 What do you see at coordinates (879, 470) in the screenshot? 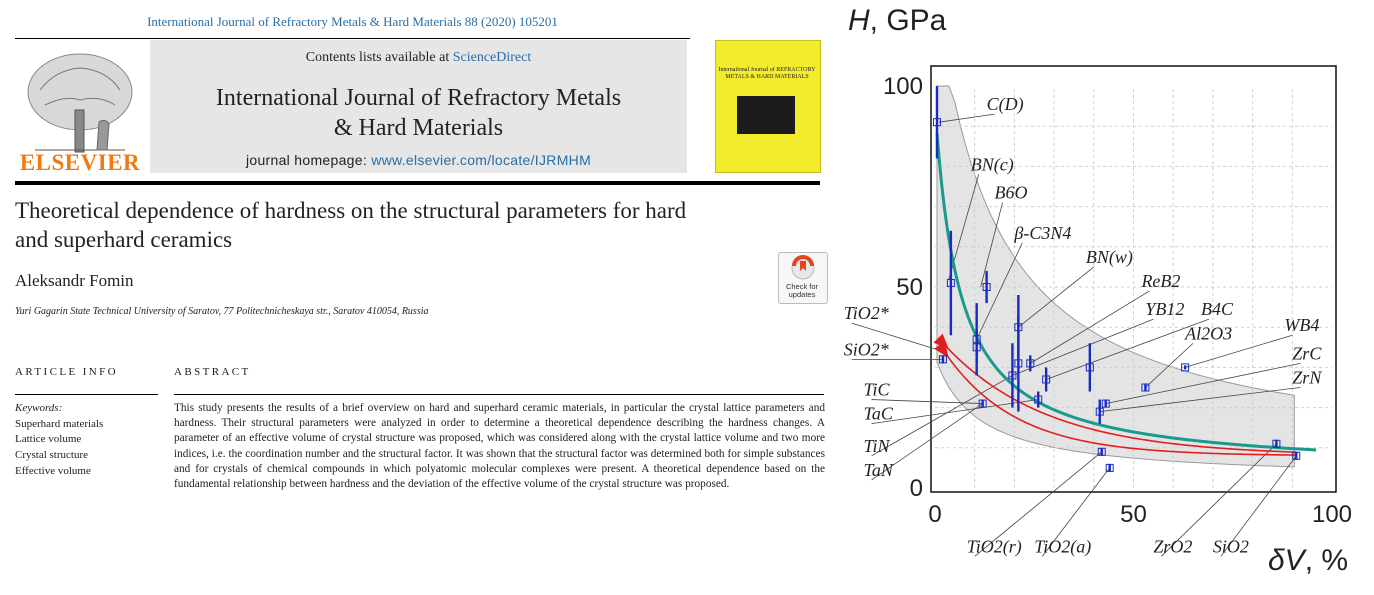
I see `material-label: TaN` at bounding box center [879, 470].